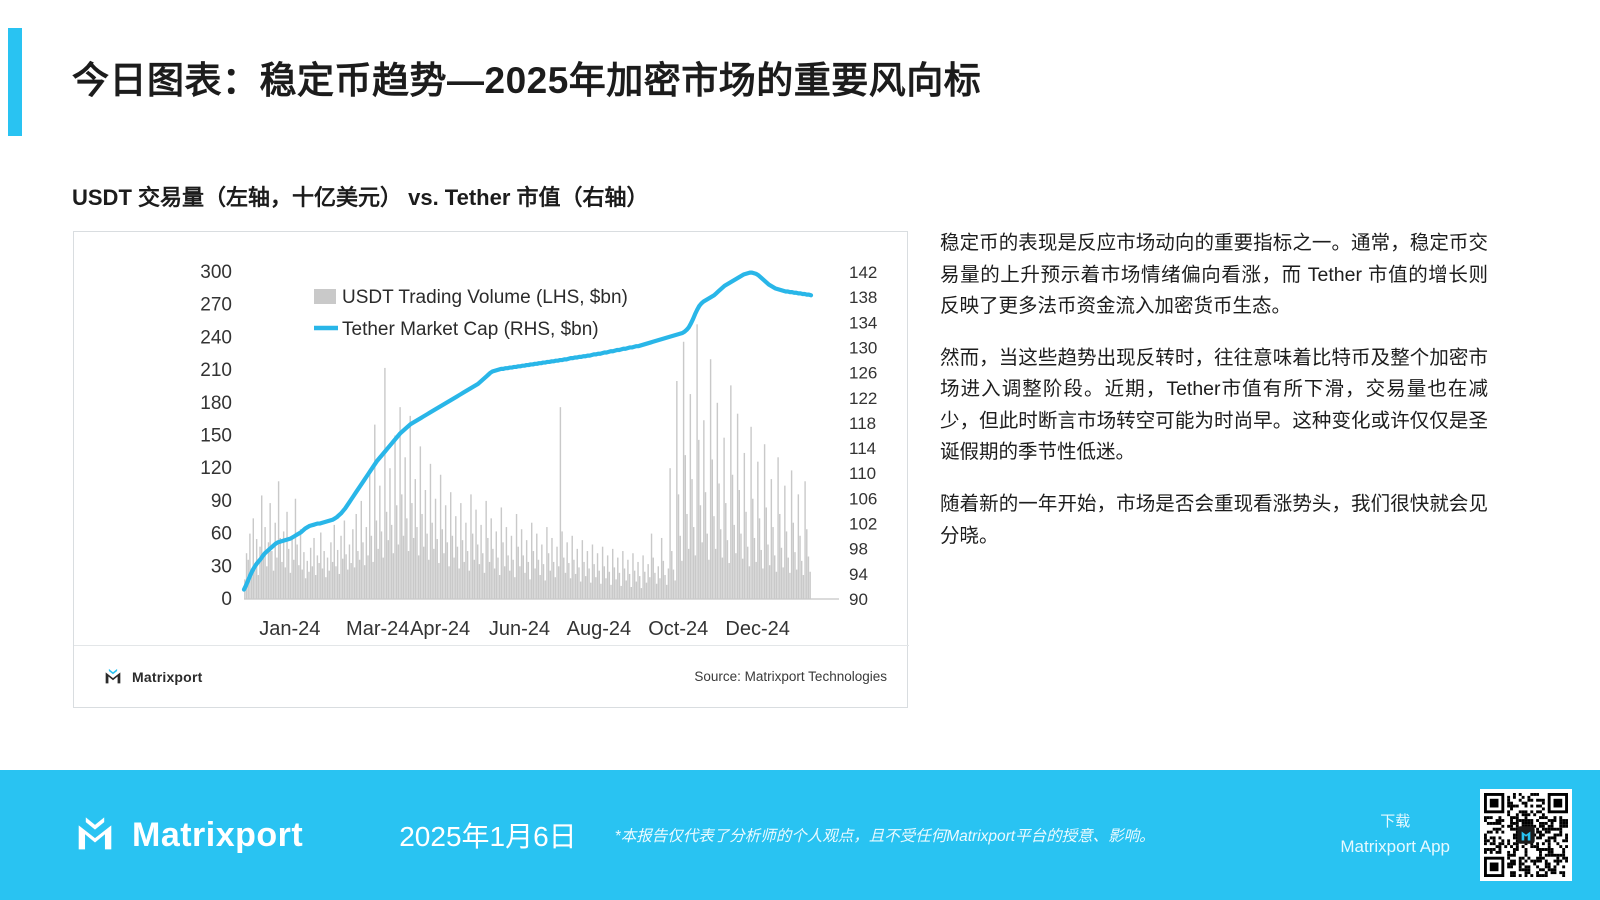 This screenshot has height=900, width=1600. Describe the element at coordinates (1395, 835) in the screenshot. I see `footer-app-download: 下载 Matrixport App` at that location.